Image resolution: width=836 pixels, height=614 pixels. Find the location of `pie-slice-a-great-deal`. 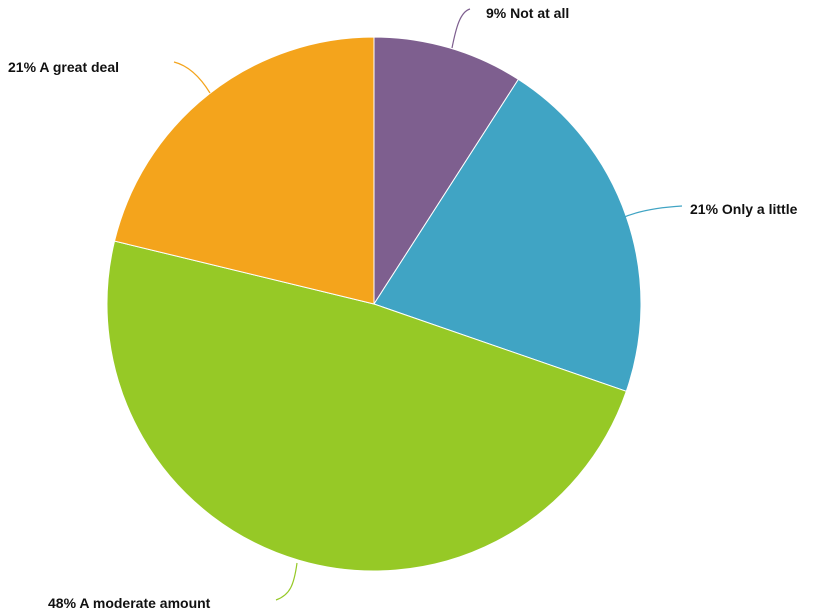

pie-slice-a-great-deal is located at coordinates (244, 170).